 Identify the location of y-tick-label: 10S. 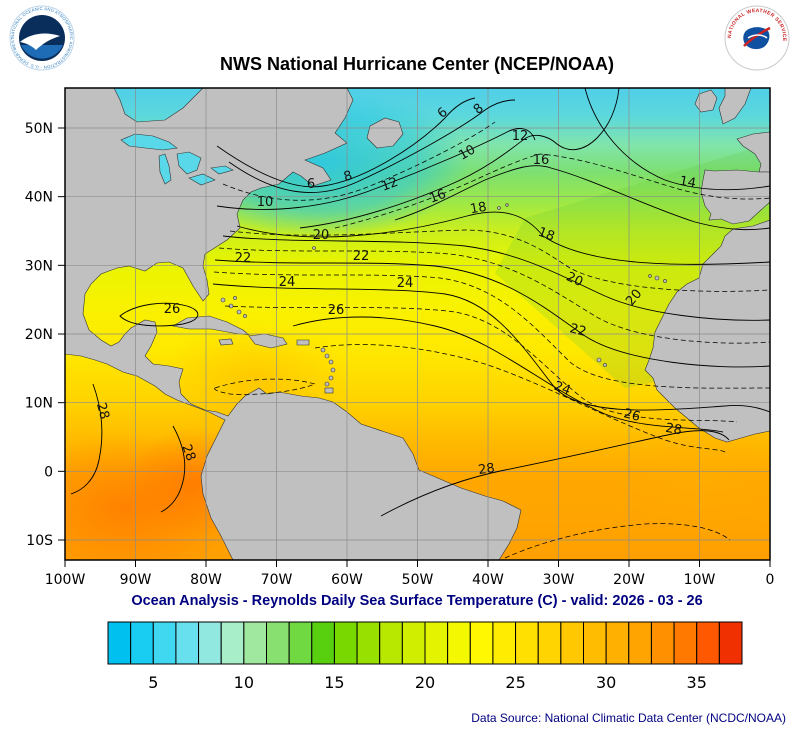
(39, 541).